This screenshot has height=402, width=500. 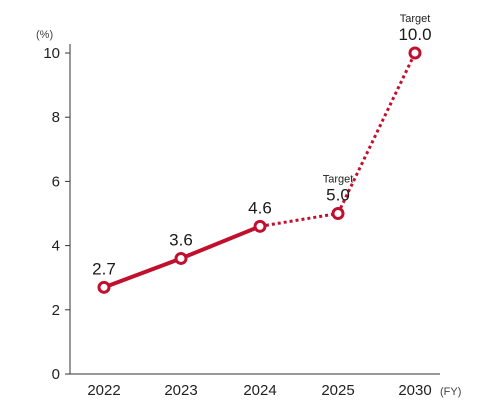 What do you see at coordinates (180, 390) in the screenshot?
I see `x-tick-label: 2023` at bounding box center [180, 390].